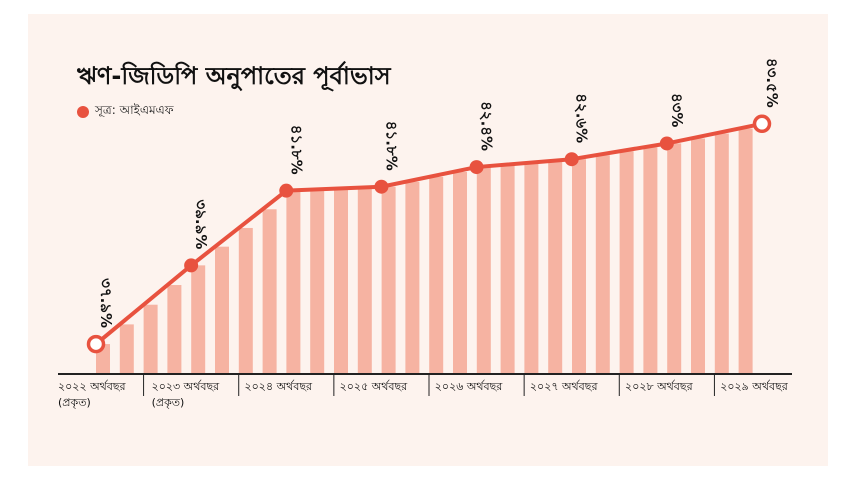 This screenshot has height=482, width=857. What do you see at coordinates (564, 386) in the screenshot?
I see `x-tick-label: ২০২৭ অর্থবছর` at bounding box center [564, 386].